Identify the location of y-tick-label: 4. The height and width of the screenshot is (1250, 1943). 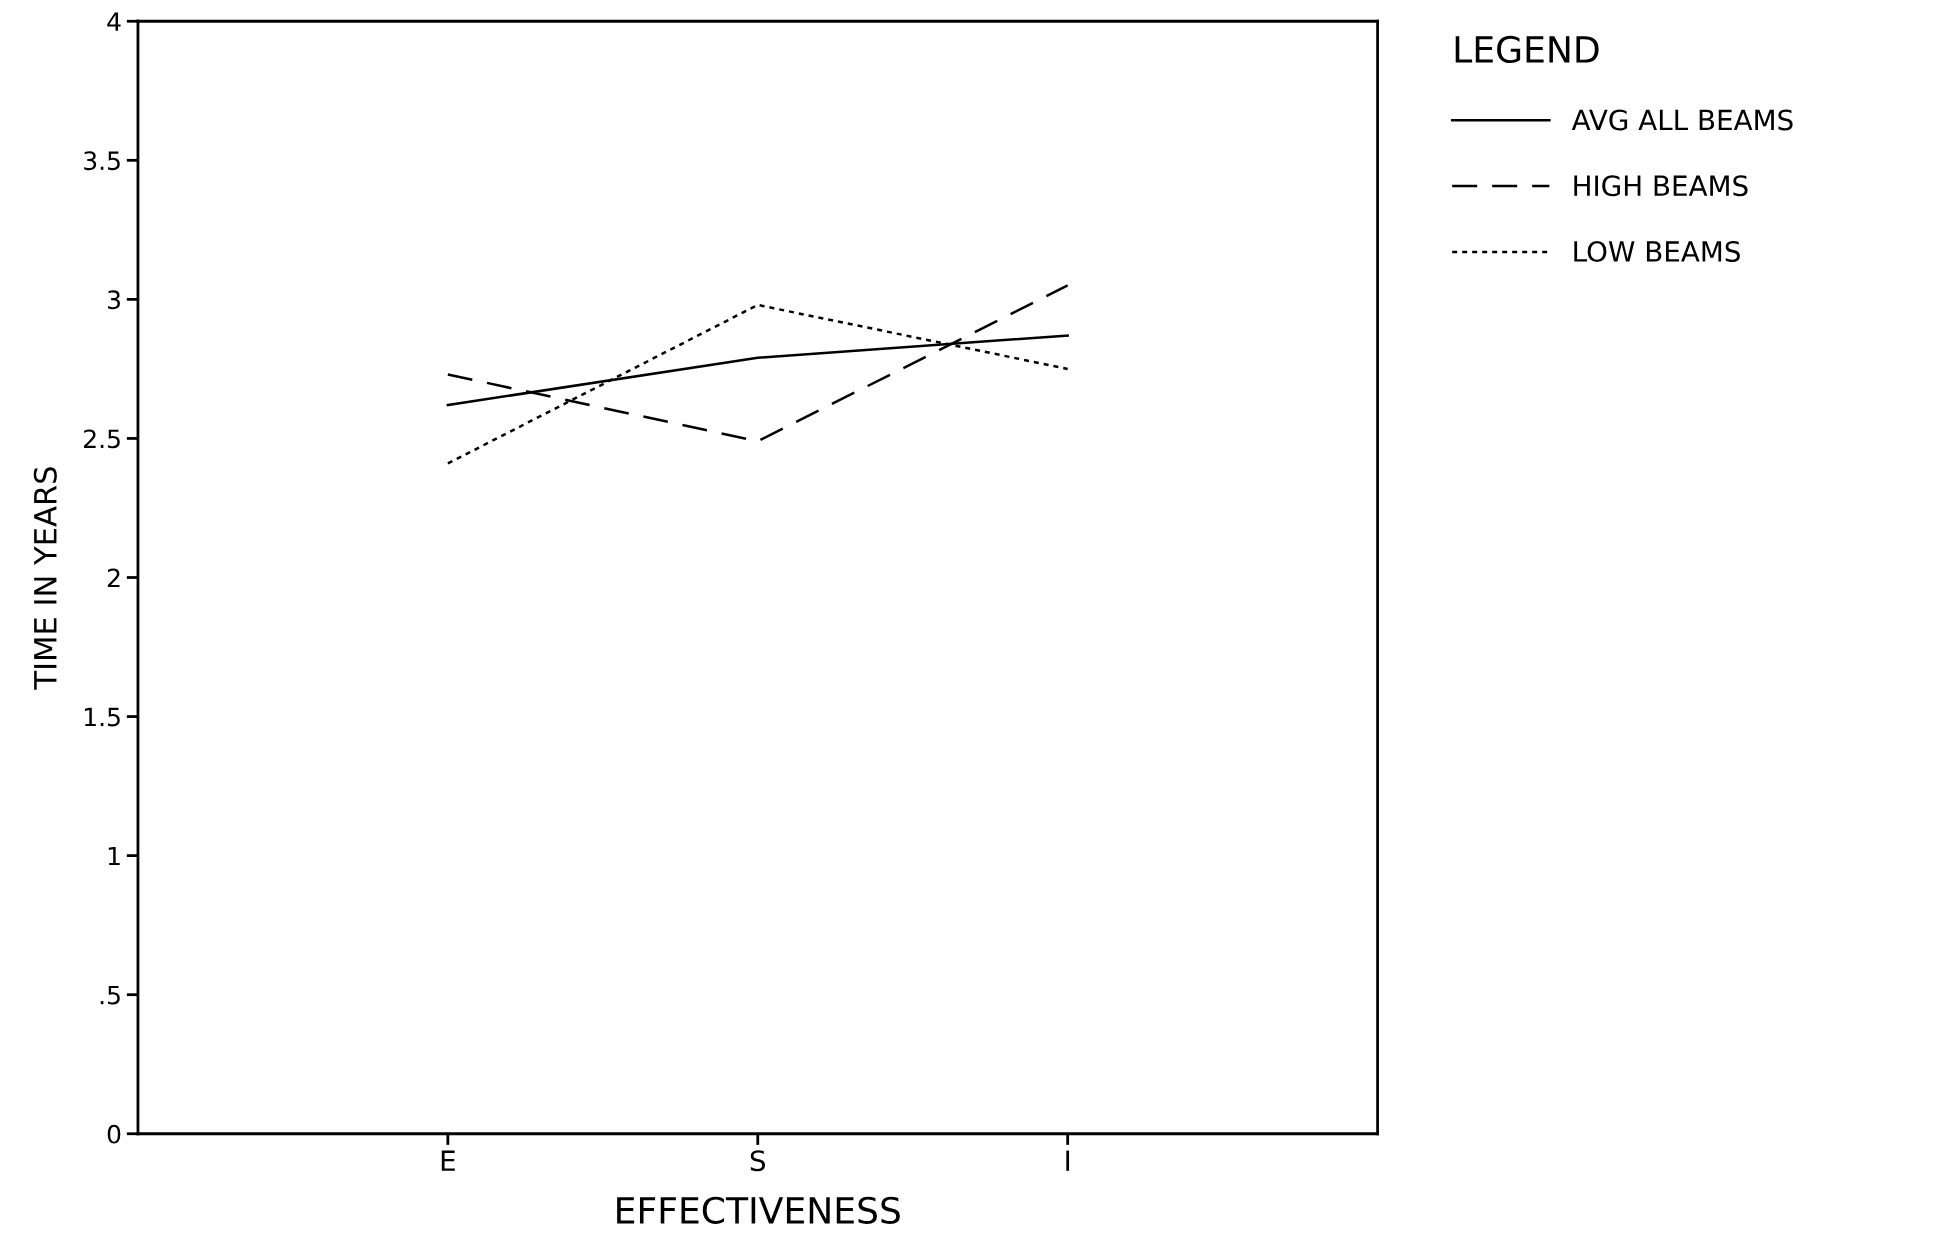
(114, 21).